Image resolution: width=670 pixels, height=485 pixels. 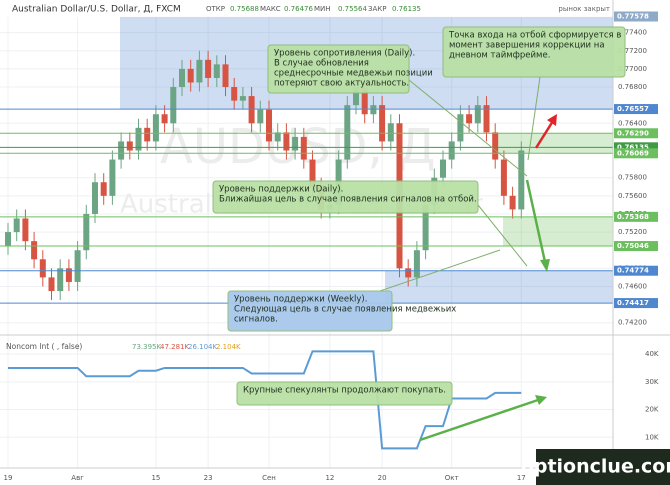 I want to click on callout-text: Уровень поддержки (Daily)., so click(x=281, y=190).